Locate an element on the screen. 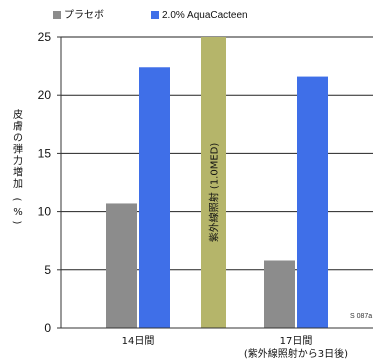  footnote-code: S 087a is located at coordinates (361, 316).